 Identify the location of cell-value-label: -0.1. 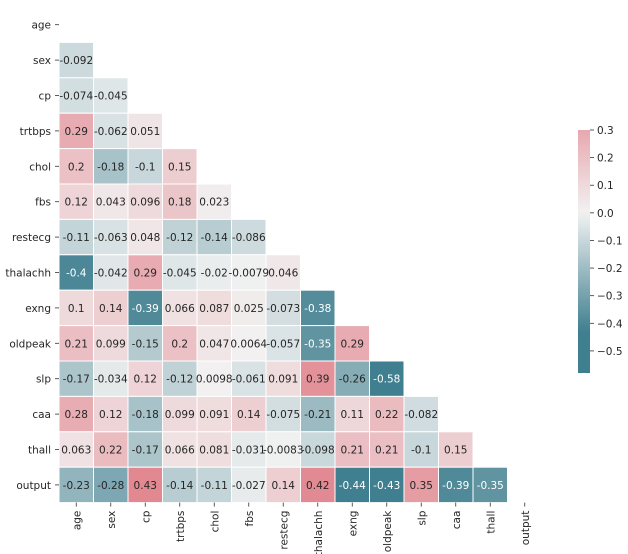
(421, 451).